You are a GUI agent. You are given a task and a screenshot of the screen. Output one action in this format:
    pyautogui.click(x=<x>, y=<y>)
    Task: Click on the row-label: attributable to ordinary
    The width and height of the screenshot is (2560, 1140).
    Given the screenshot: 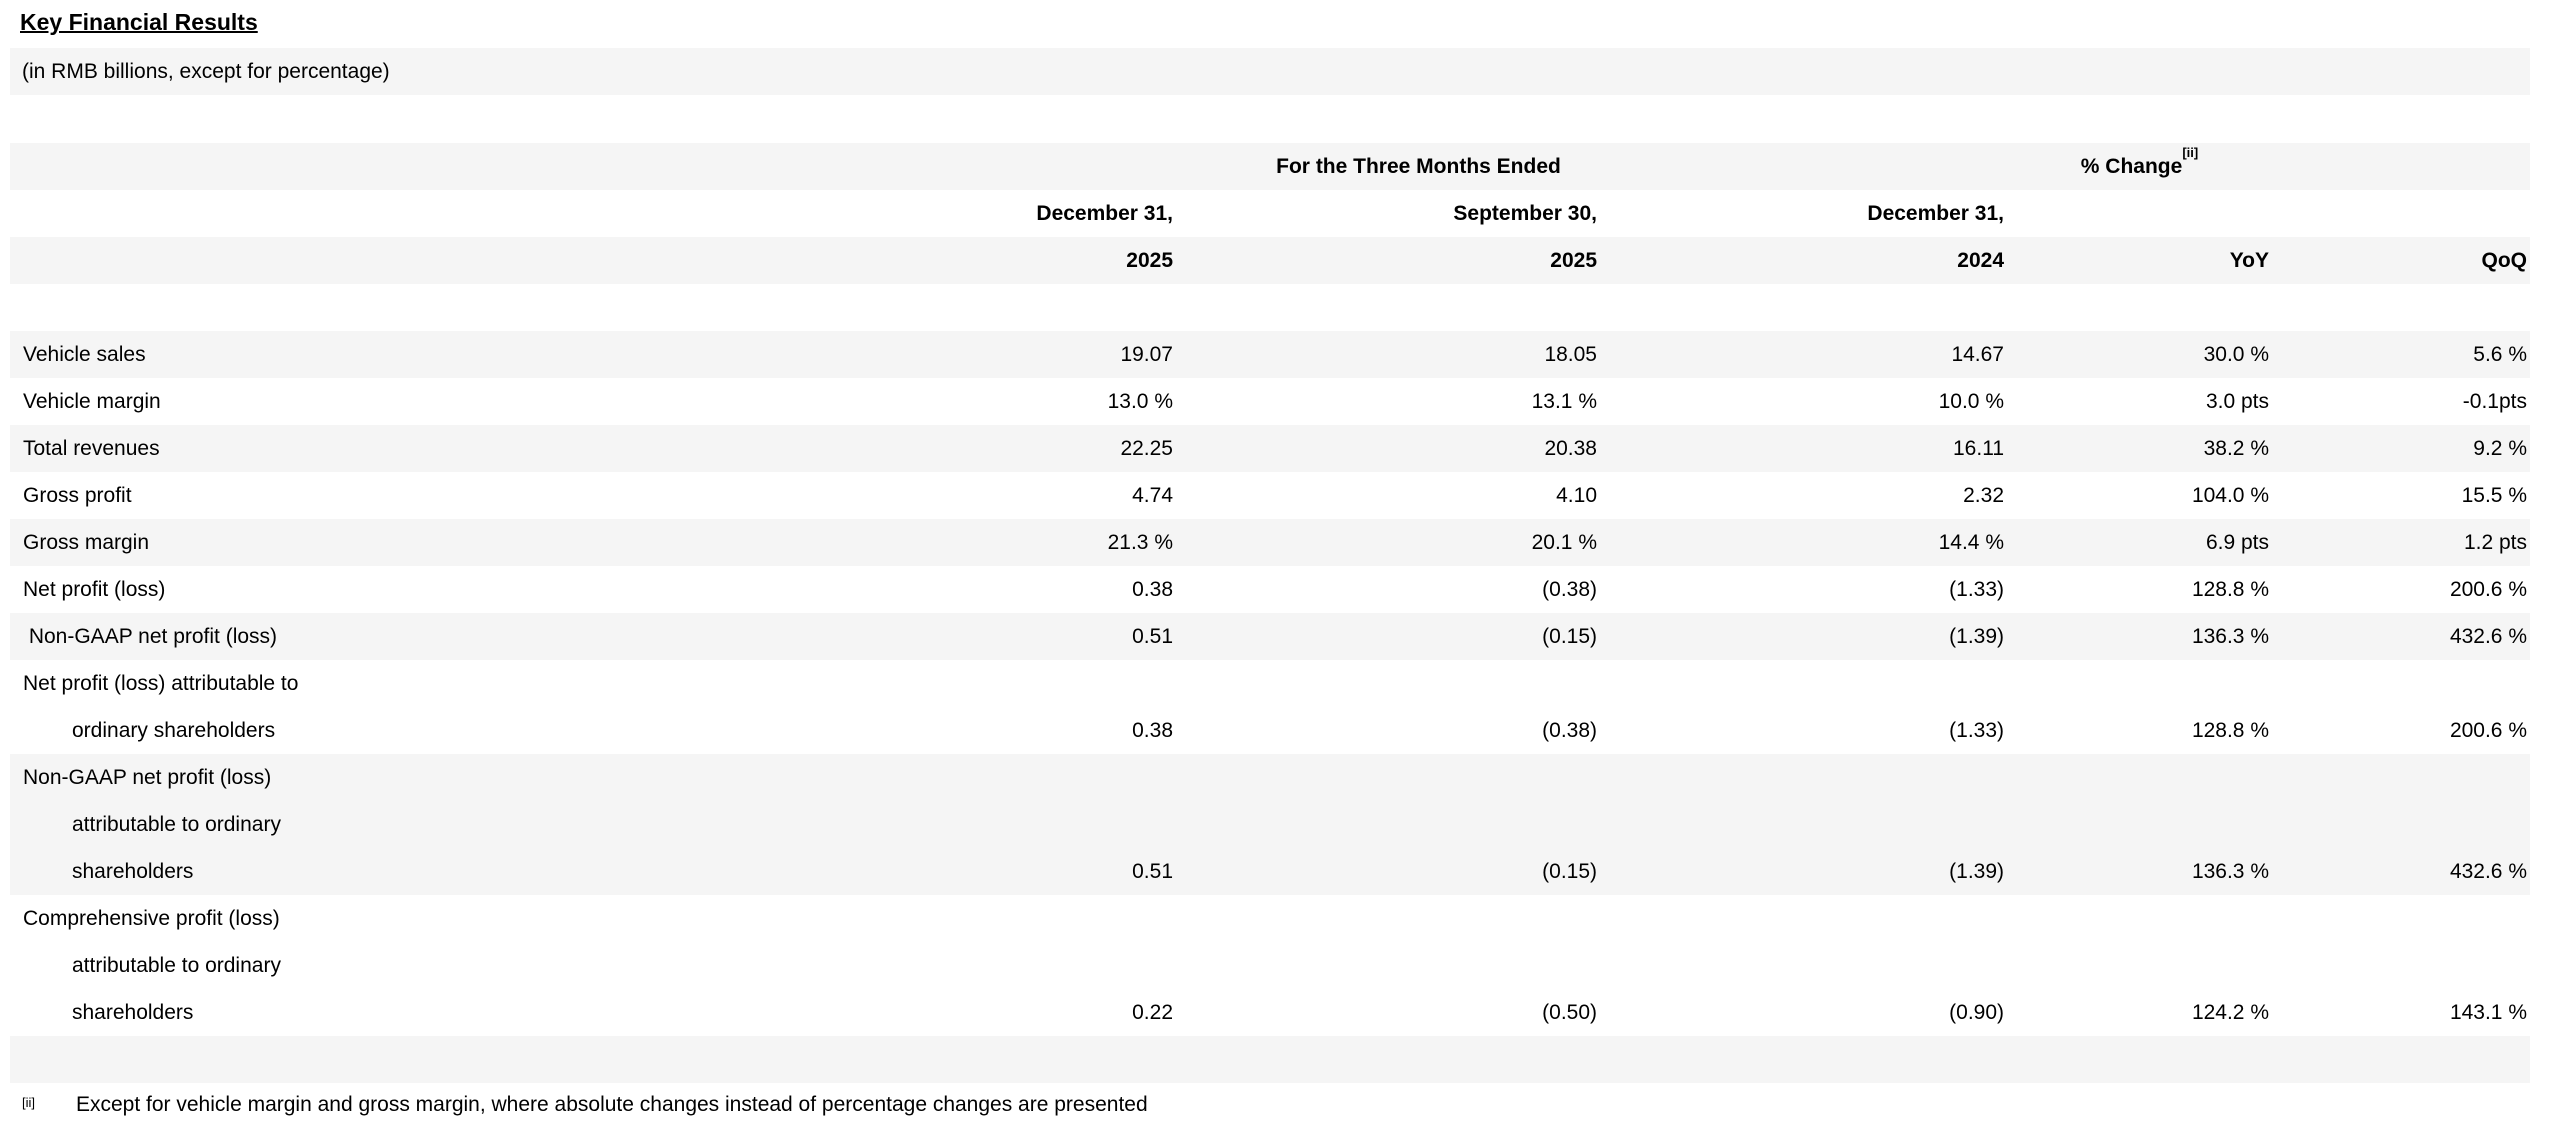 What is the action you would take?
    pyautogui.click(x=176, y=824)
    